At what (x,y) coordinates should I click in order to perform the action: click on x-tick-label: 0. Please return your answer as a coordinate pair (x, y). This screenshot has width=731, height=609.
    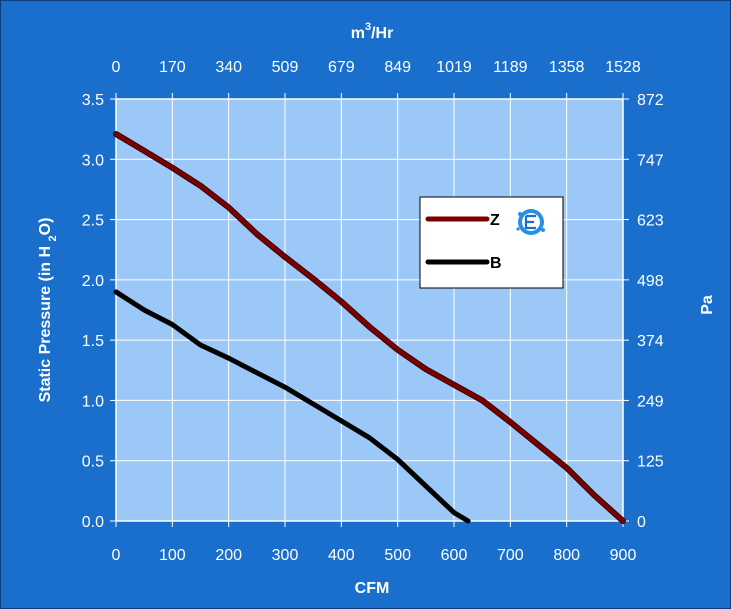
    Looking at the image, I should click on (116, 555).